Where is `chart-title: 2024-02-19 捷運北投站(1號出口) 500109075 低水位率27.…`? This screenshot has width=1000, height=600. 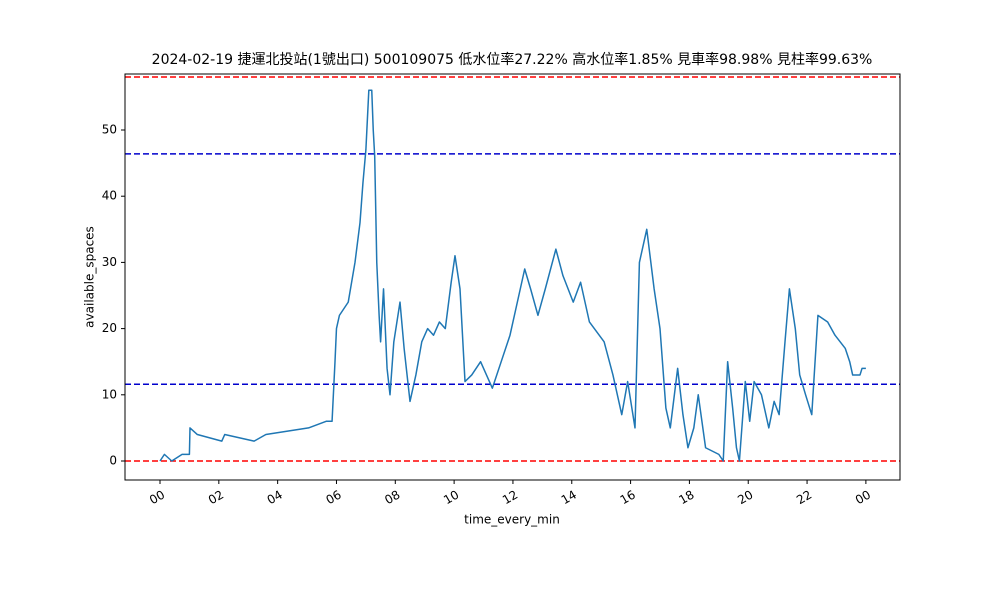 chart-title: 2024-02-19 捷運北投站(1號出口) 500109075 低水位率27.… is located at coordinates (512, 59).